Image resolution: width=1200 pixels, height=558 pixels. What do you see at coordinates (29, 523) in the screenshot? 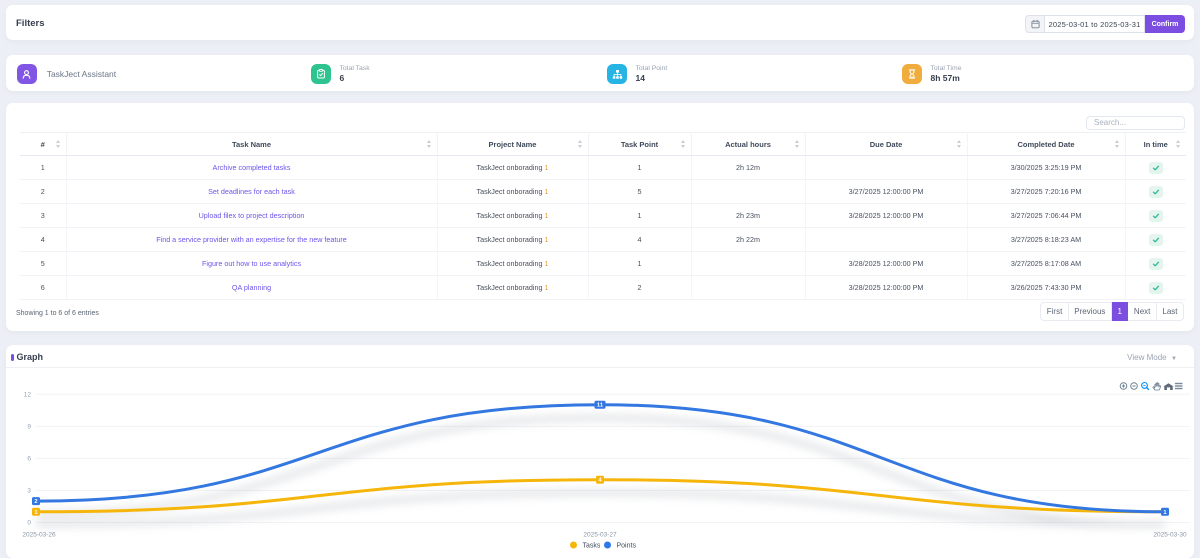
I see `svg-text: 0` at bounding box center [29, 523].